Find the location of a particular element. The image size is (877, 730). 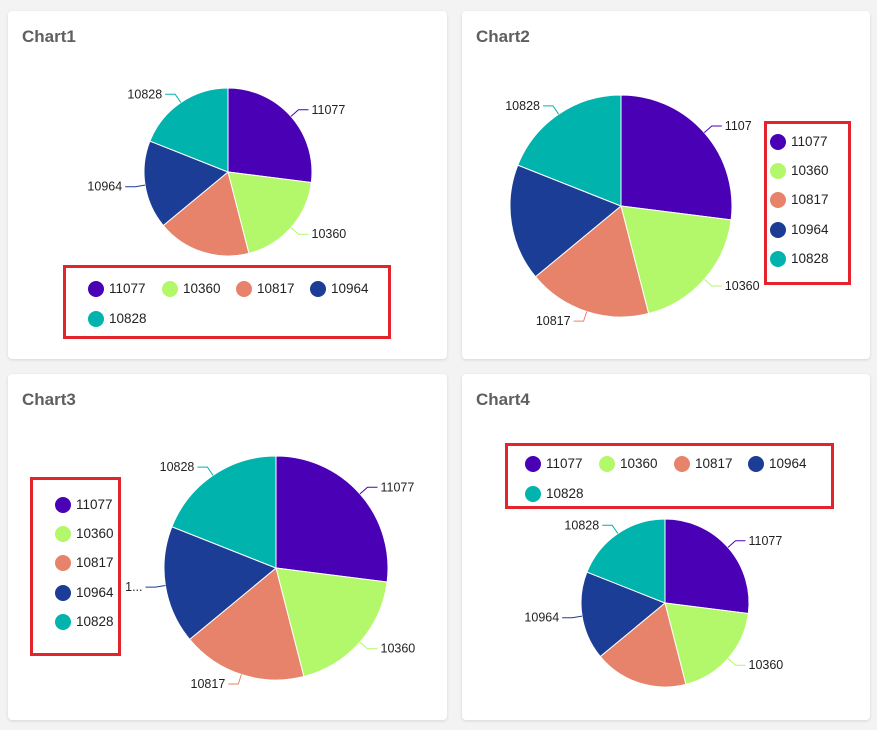

pie-chart-2: 1107 10360 10817 10828 is located at coordinates (632, 211).